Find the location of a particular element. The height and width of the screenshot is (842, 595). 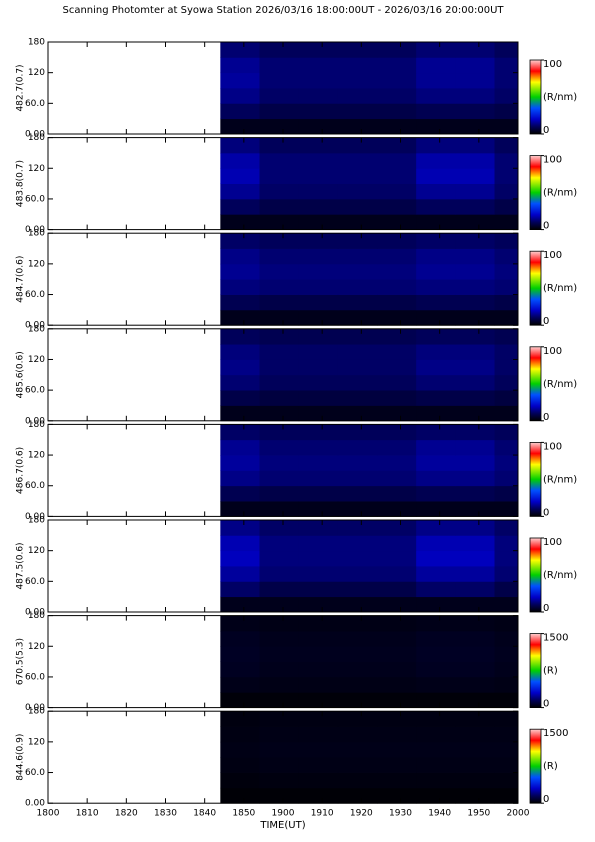

y-tick-label: 180 is located at coordinates (36, 425).